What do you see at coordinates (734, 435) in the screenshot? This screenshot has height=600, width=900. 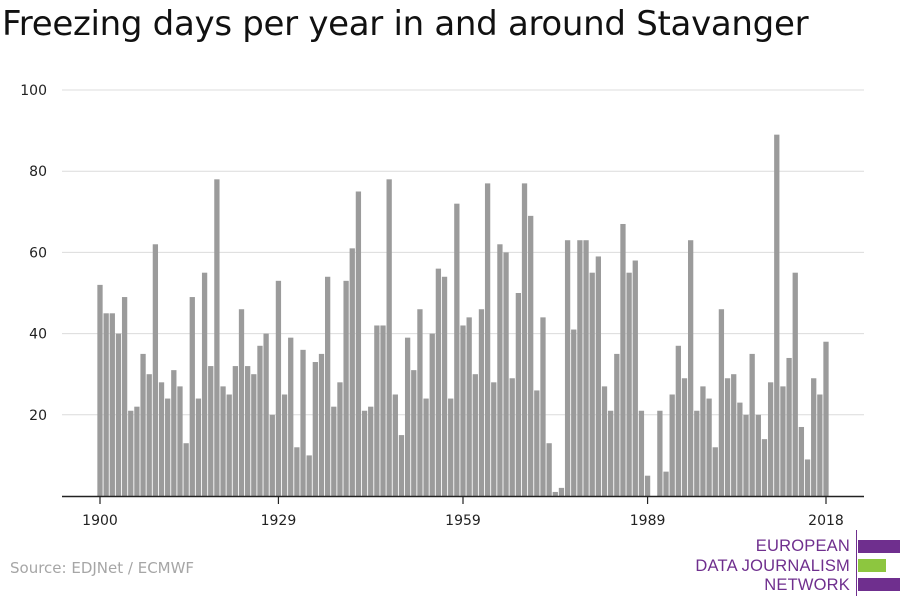 I see `bar-2003` at bounding box center [734, 435].